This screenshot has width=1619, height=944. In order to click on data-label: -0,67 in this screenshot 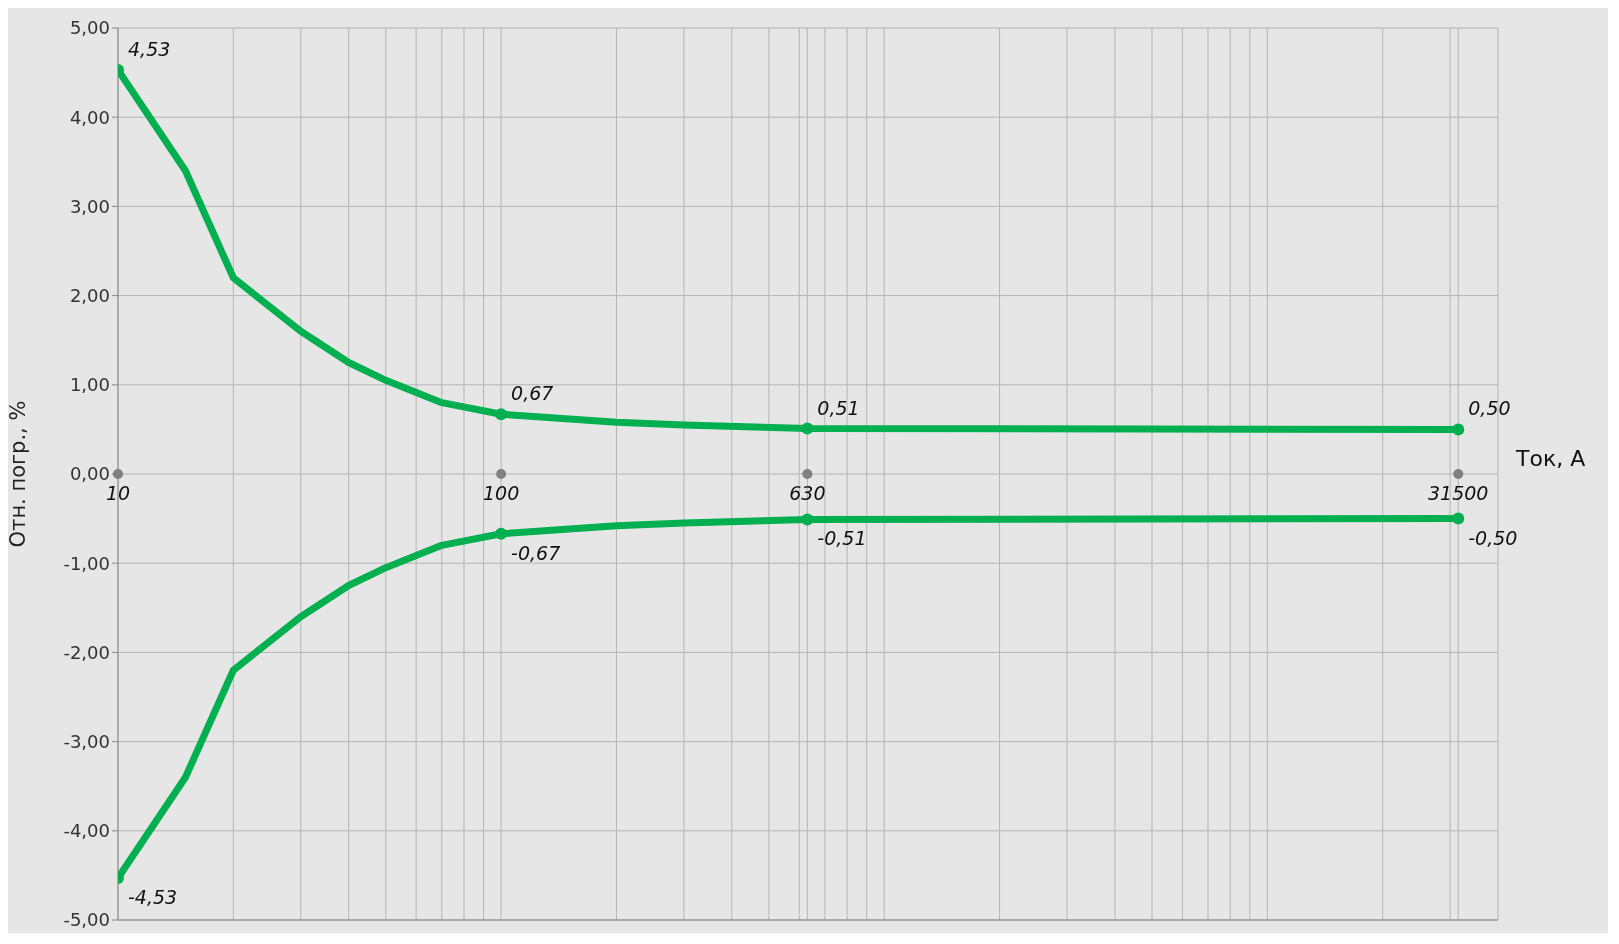, I will do `click(536, 552)`.